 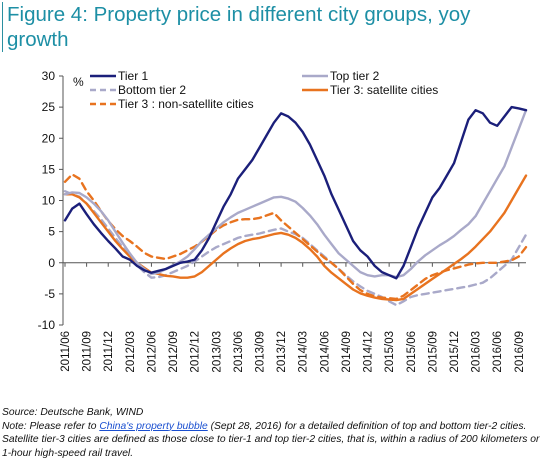 What do you see at coordinates (73, 412) in the screenshot?
I see `source-text: Source: Deutsche Bank, WIND` at bounding box center [73, 412].